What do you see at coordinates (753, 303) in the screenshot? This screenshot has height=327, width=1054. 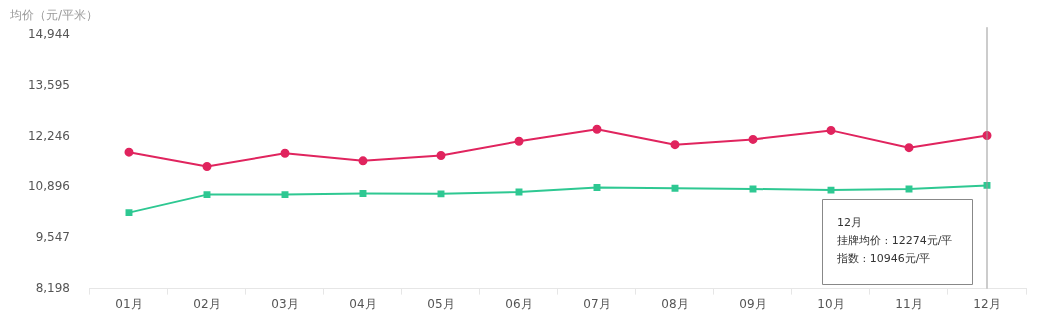 I see `x-tick-label: 09月` at bounding box center [753, 303].